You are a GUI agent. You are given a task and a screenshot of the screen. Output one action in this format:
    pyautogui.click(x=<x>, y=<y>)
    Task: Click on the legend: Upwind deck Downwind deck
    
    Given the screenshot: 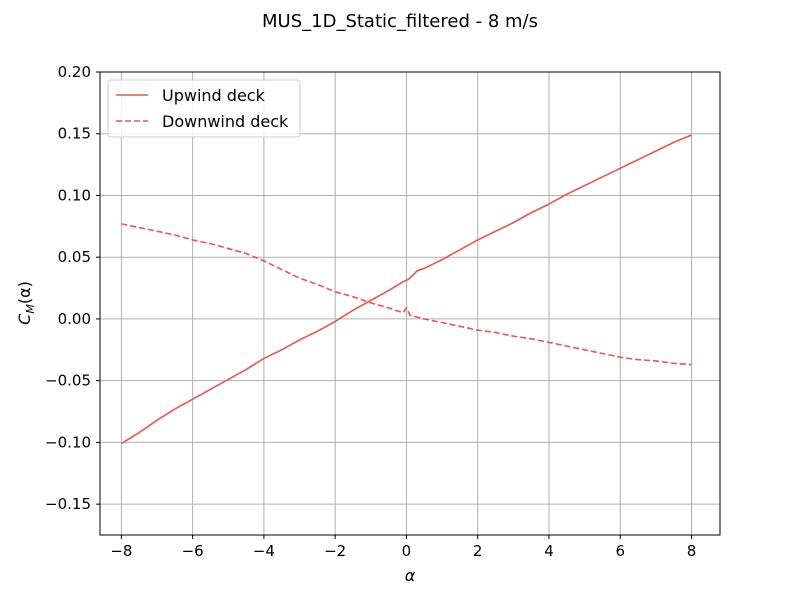 What is the action you would take?
    pyautogui.click(x=204, y=108)
    